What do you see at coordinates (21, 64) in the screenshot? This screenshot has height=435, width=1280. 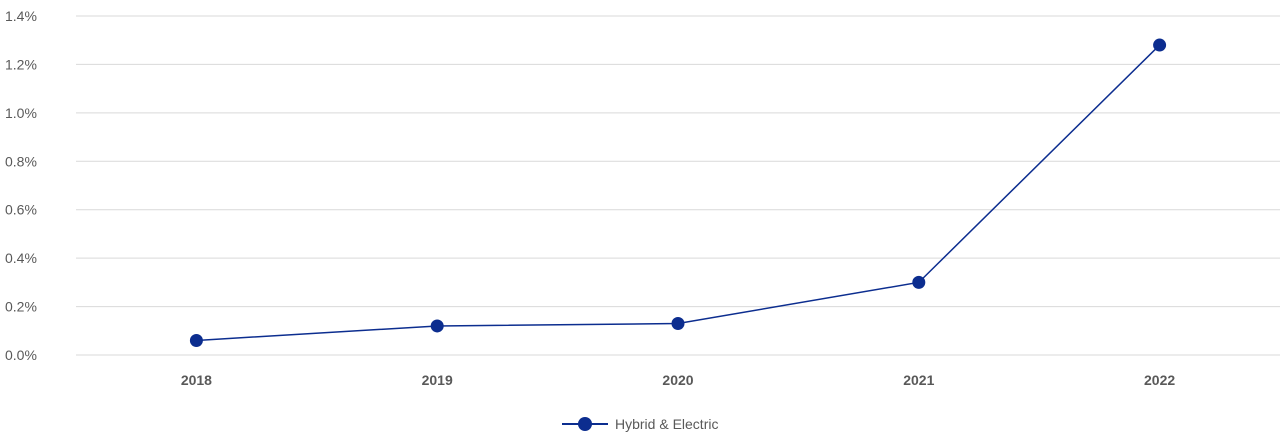 I see `y-tick-label: 1.2%` at bounding box center [21, 64].